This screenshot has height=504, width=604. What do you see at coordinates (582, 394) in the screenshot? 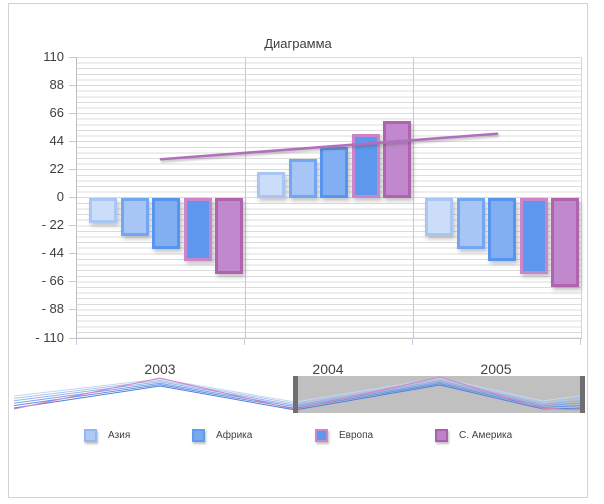
I see `range-handle-right` at bounding box center [582, 394].